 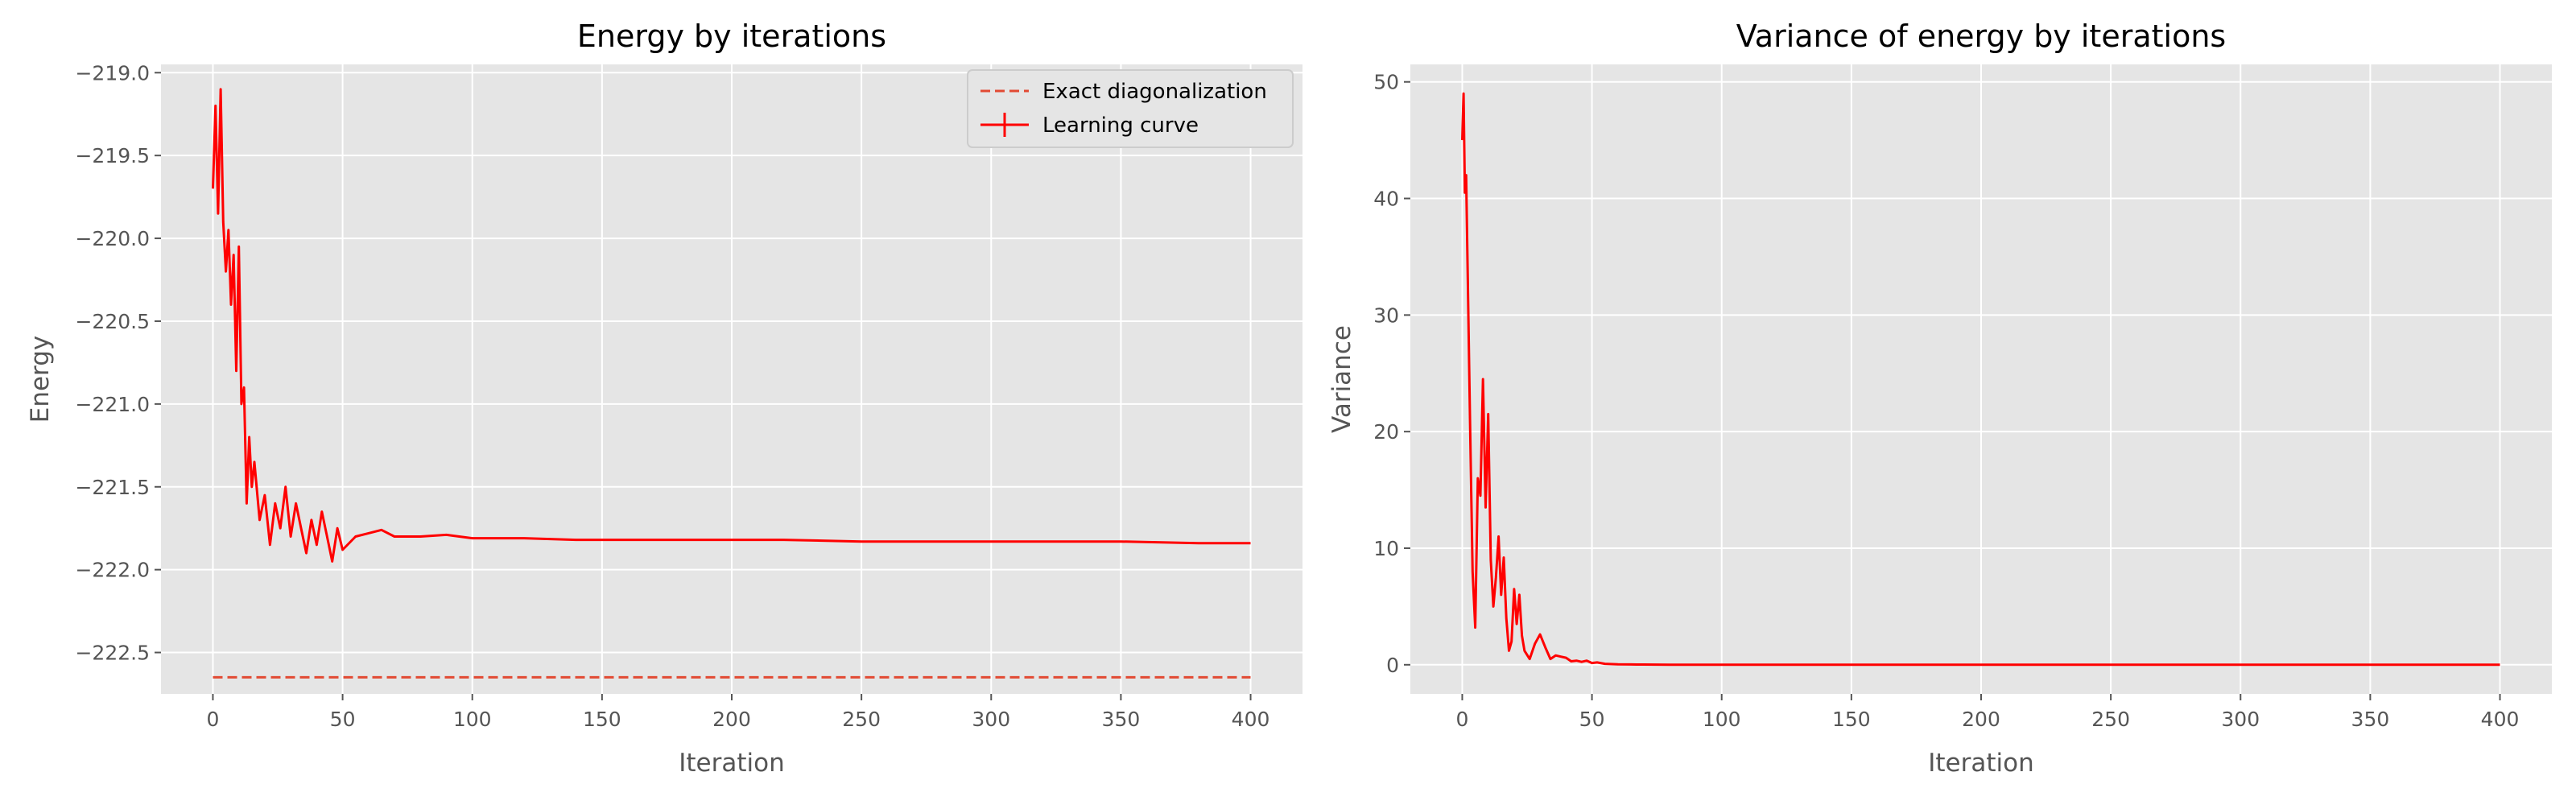 I want to click on energy-x-tick-label: 400, so click(x=1251, y=719).